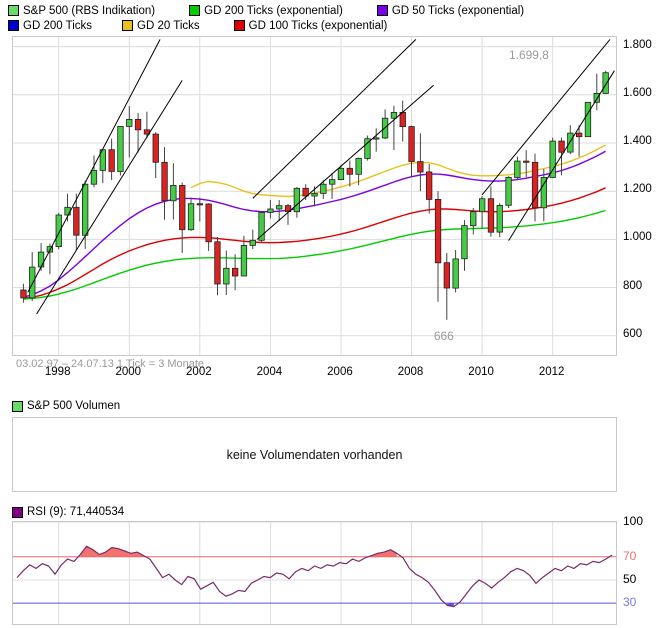  Describe the element at coordinates (481, 372) in the screenshot. I see `price-x-tick-label: 2010` at that location.